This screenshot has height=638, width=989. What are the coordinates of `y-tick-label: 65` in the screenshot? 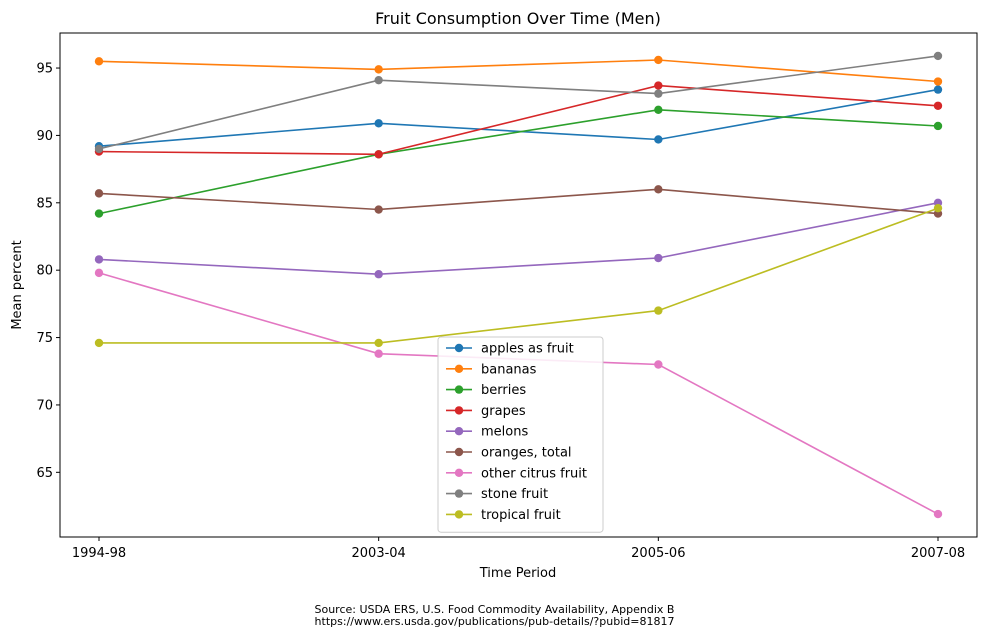 It's located at (44, 473).